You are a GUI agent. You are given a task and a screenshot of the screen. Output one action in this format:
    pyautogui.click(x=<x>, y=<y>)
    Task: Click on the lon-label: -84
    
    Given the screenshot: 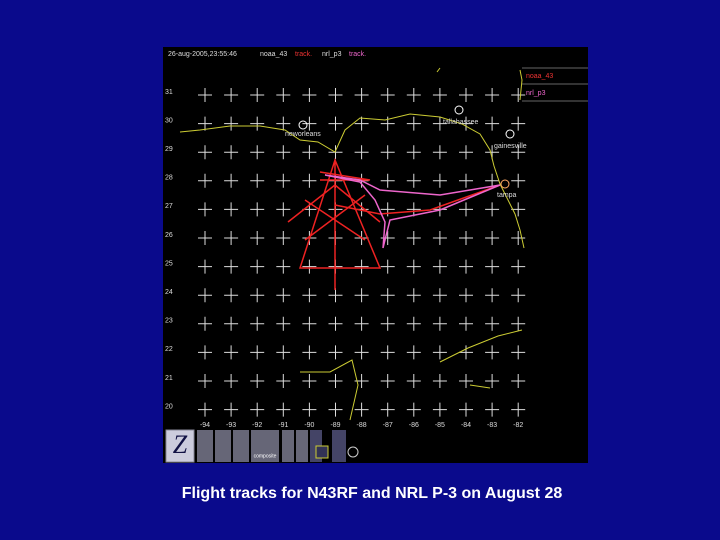 What is the action you would take?
    pyautogui.click(x=466, y=425)
    